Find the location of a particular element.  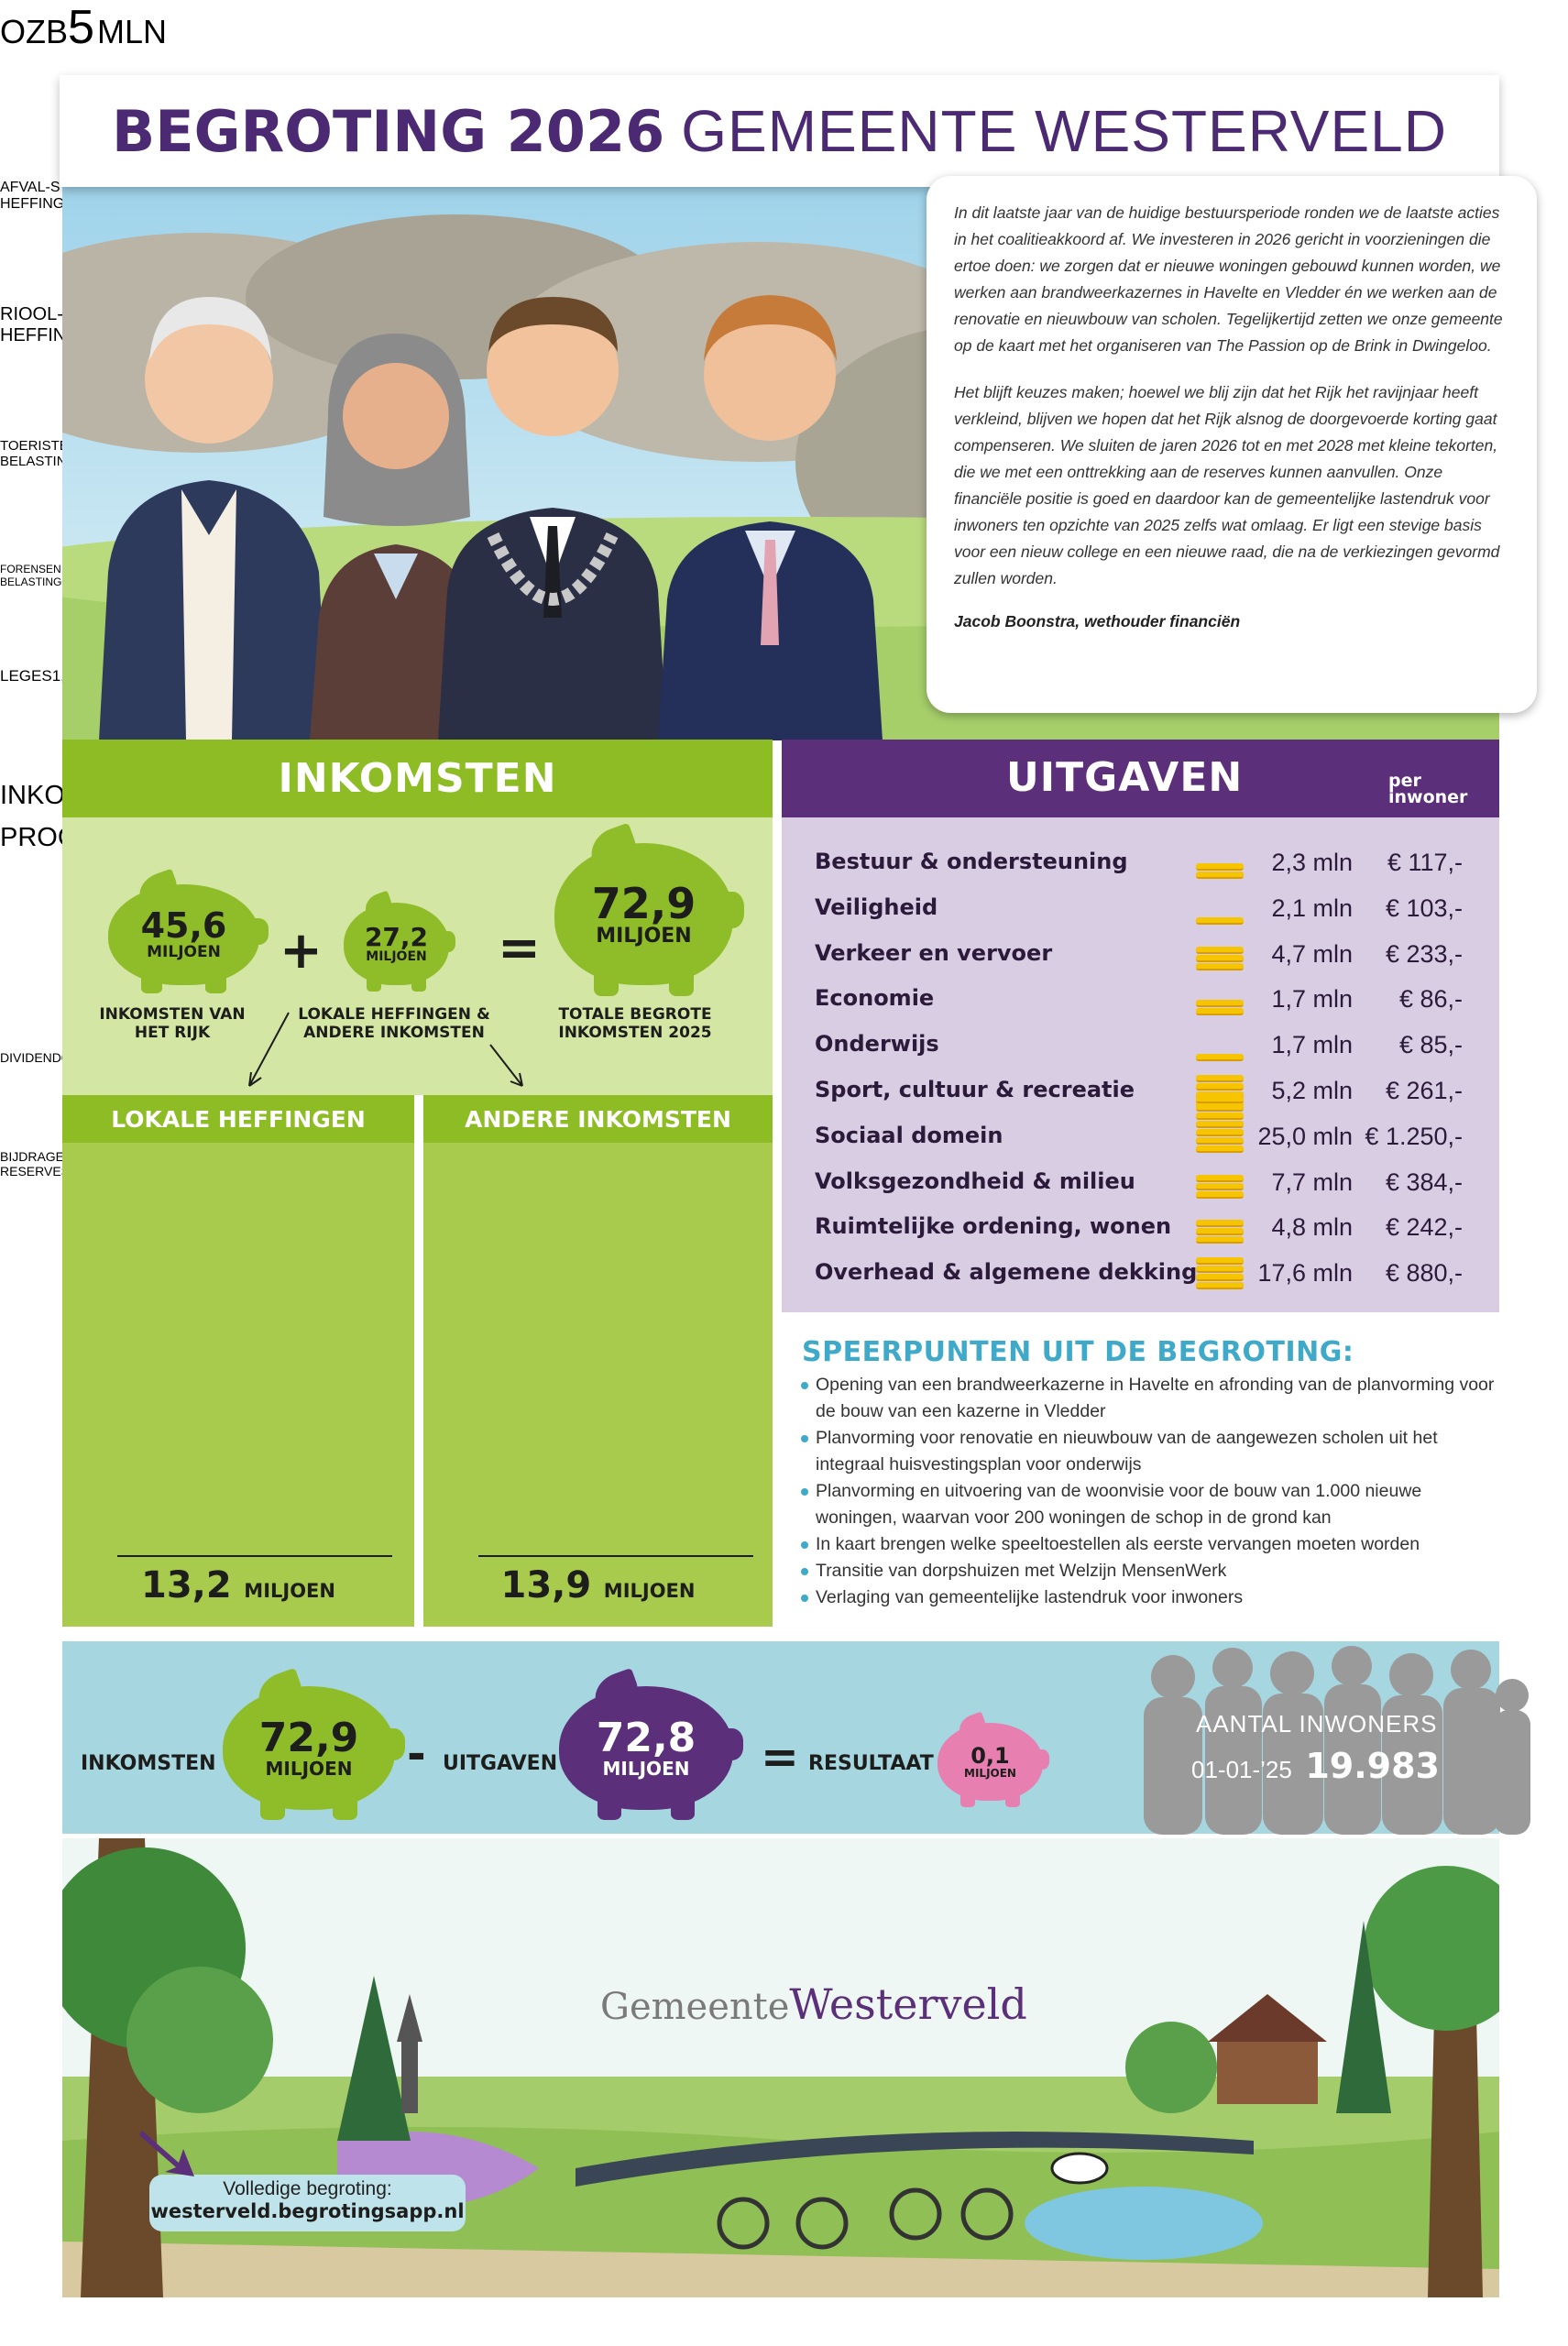

row-per-inwoner: € 242,- is located at coordinates (1424, 1227).